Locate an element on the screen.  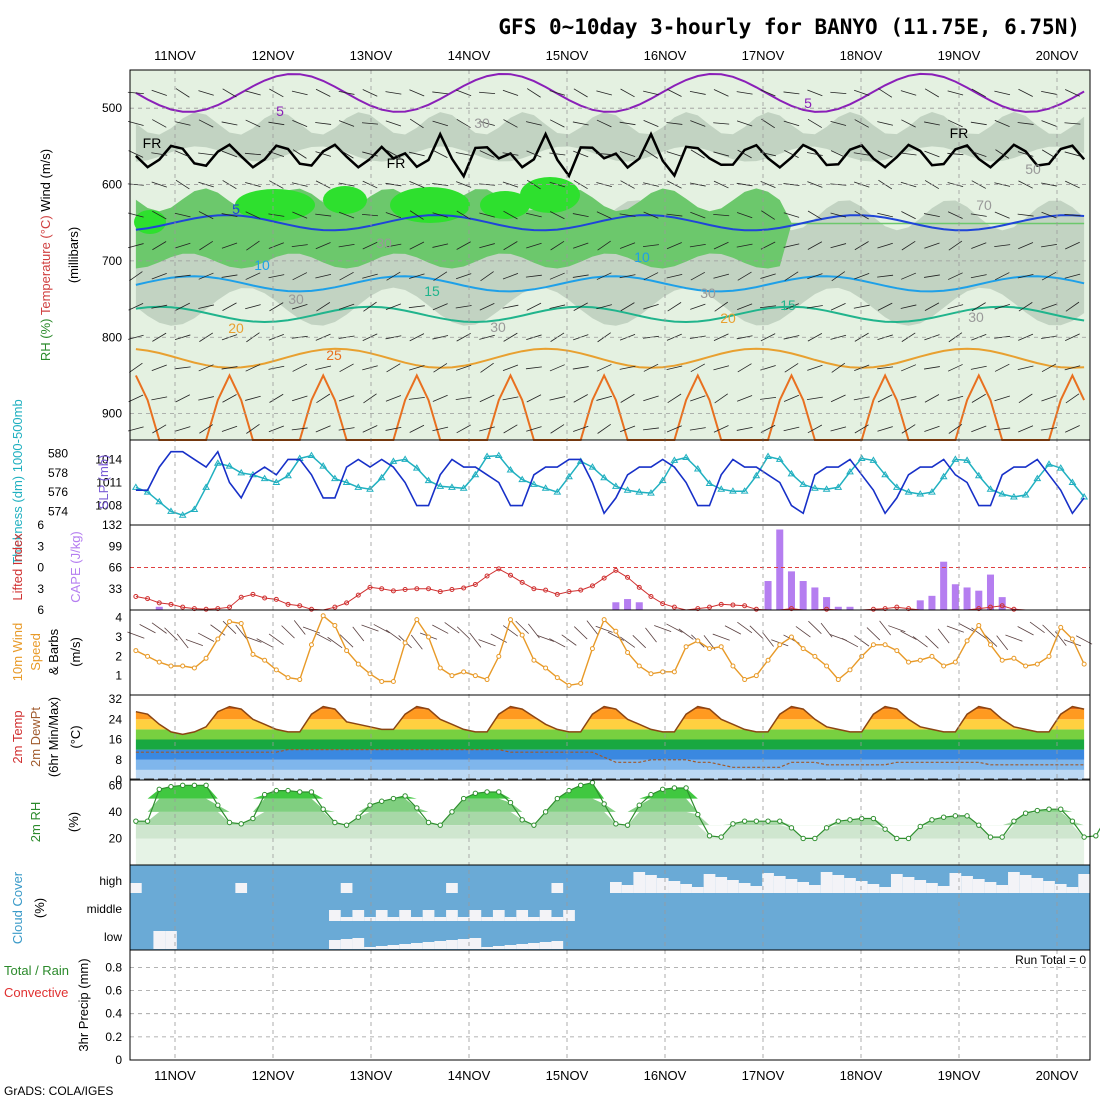
contour-label: 15 is located at coordinates (432, 291).